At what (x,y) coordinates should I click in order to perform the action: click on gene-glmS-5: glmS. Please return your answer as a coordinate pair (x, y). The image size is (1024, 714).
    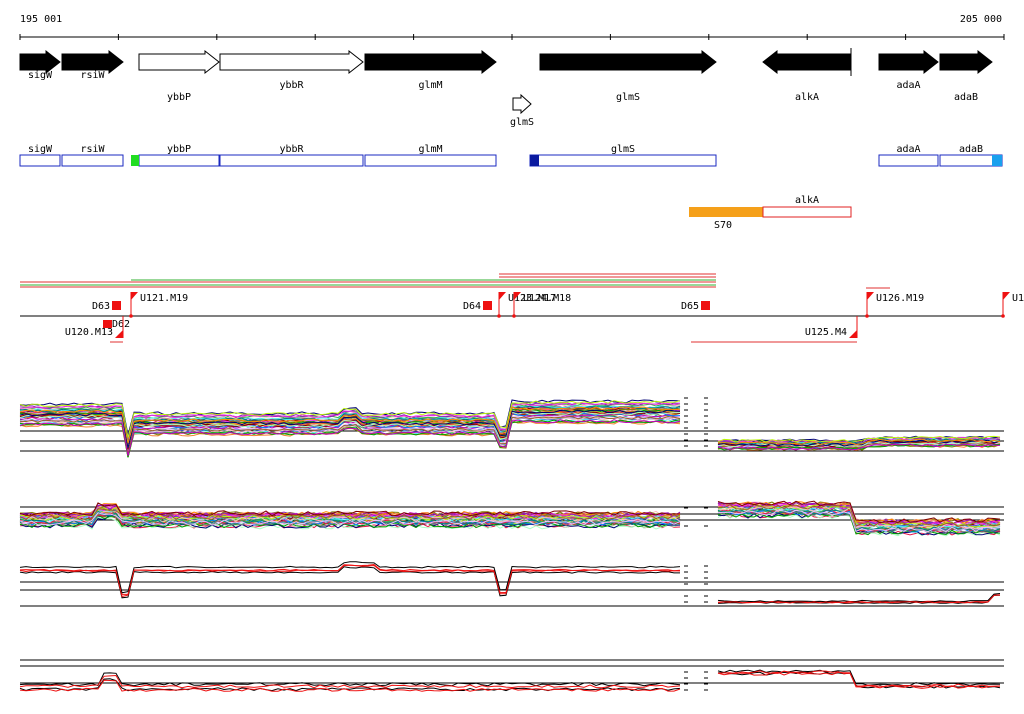
    Looking at the image, I should click on (522, 110).